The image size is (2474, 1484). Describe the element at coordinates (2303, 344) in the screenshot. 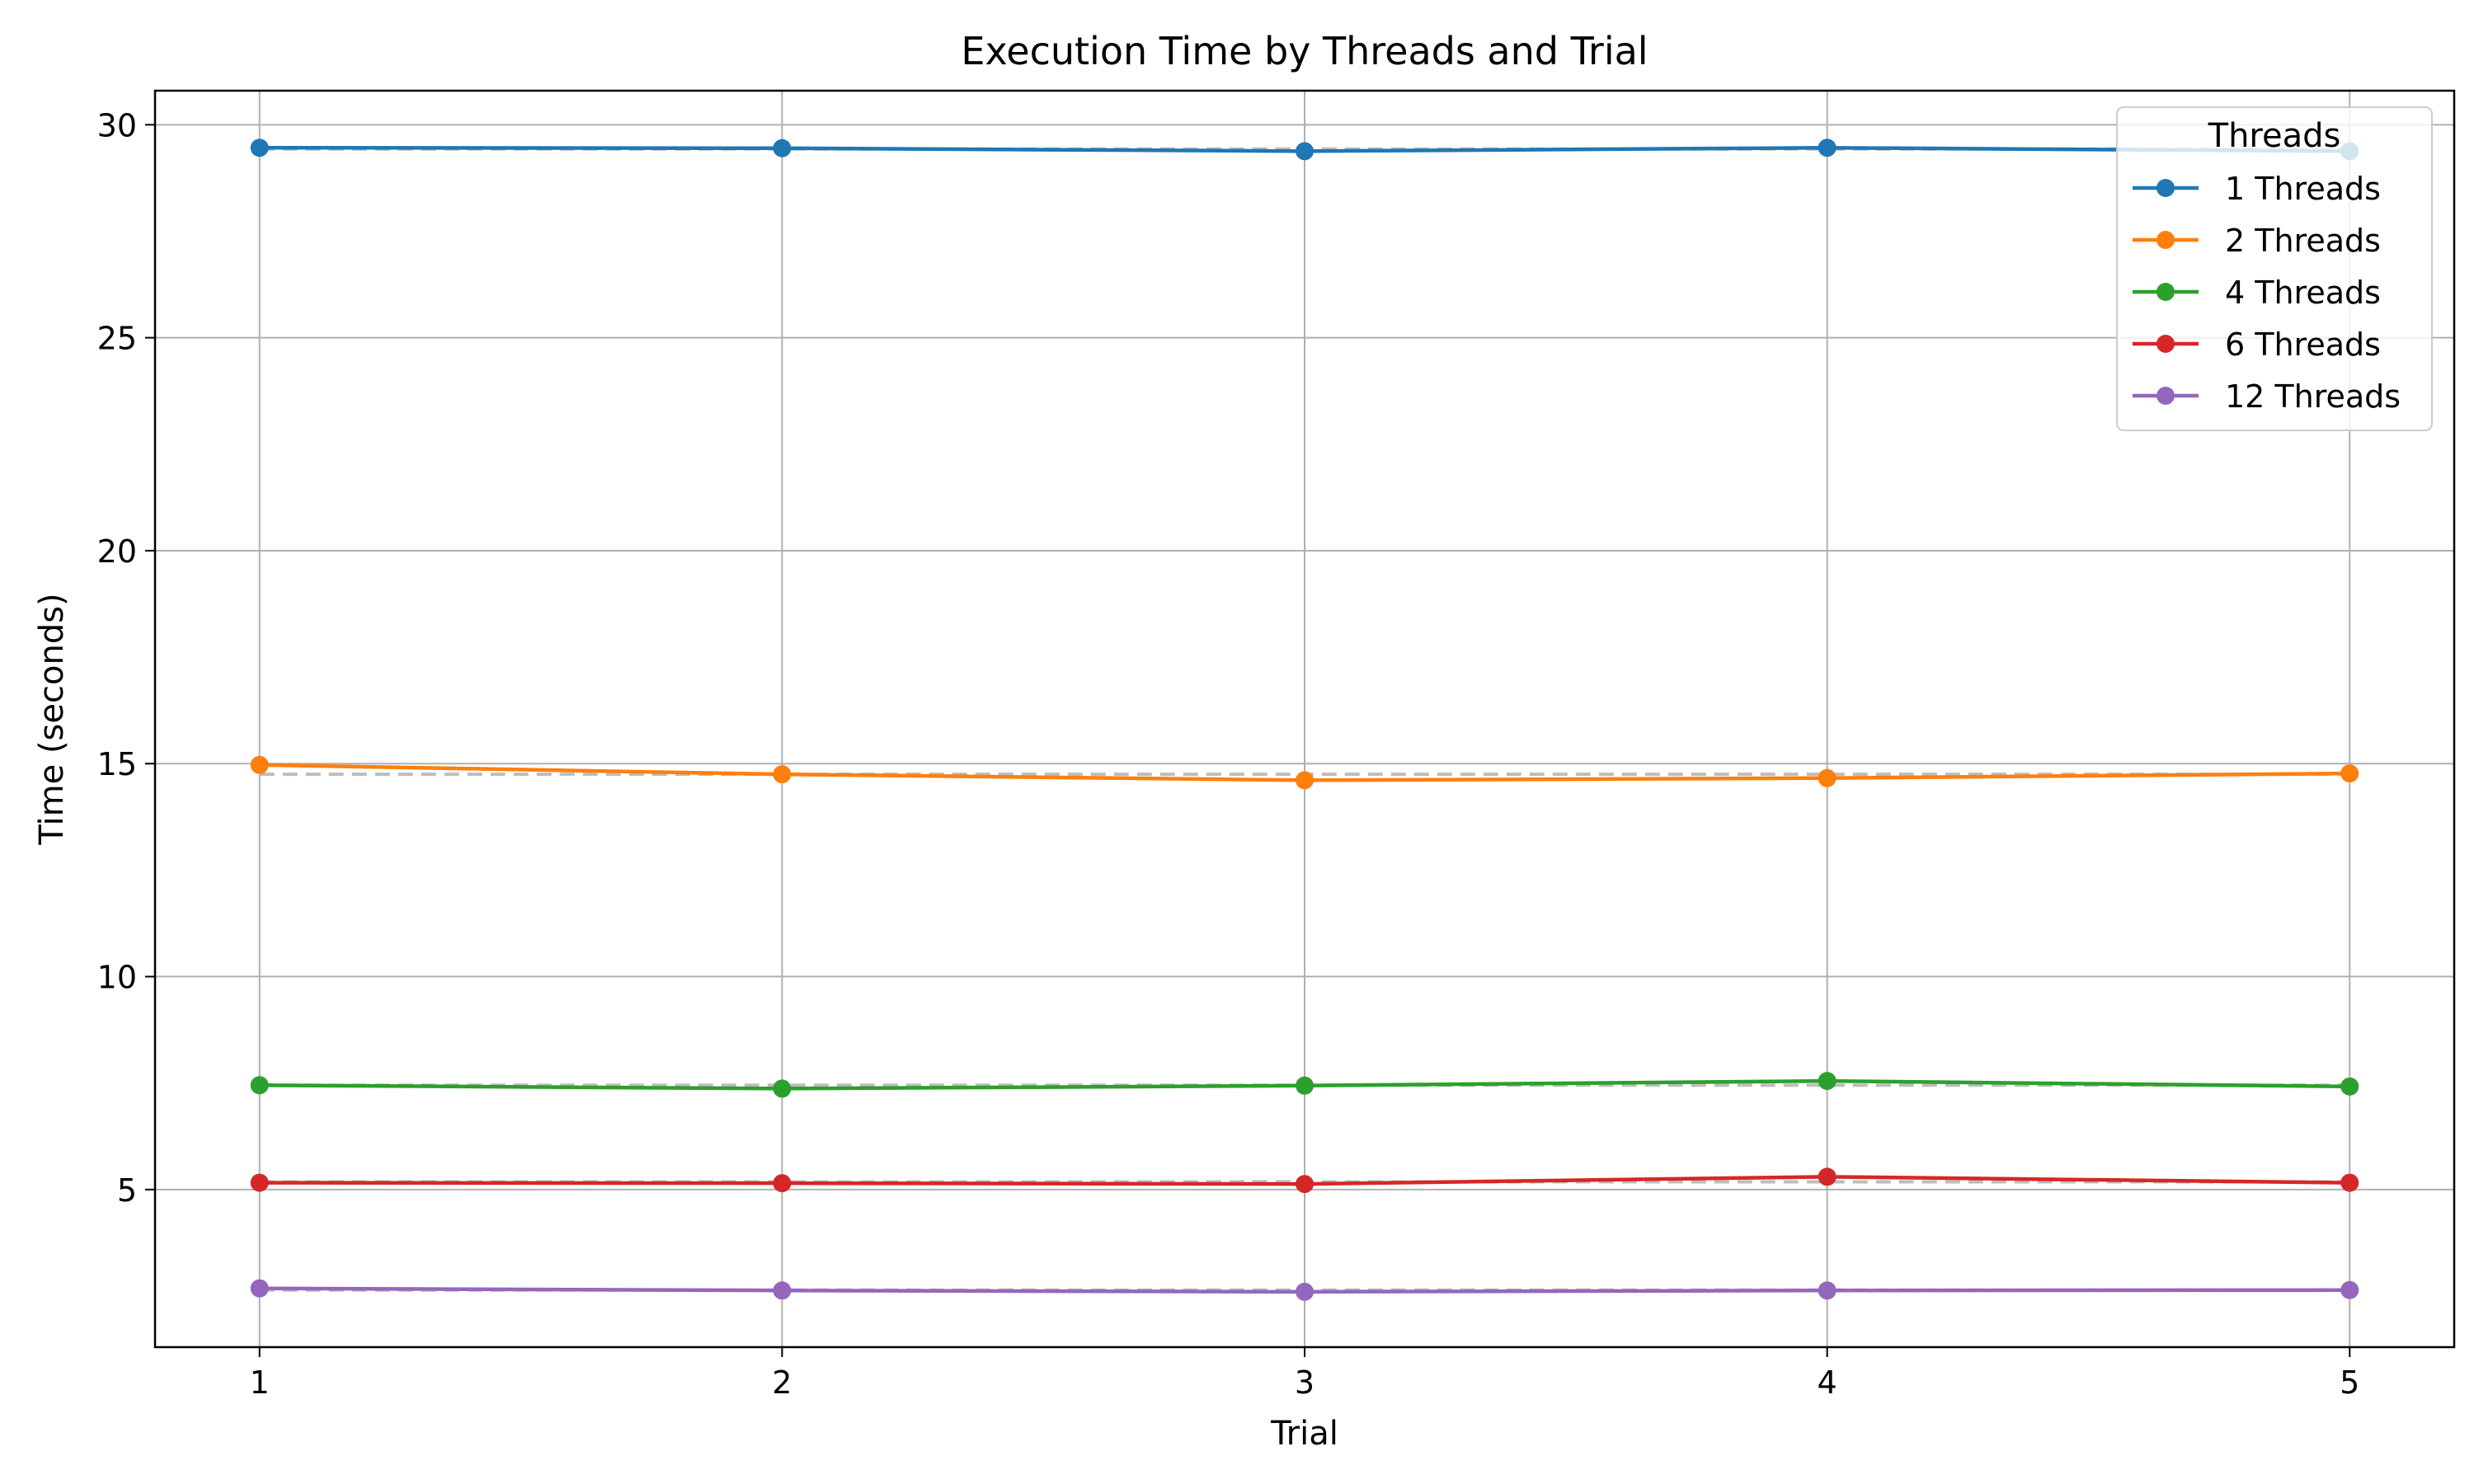

I see `legend-label: 6 Threads` at that location.